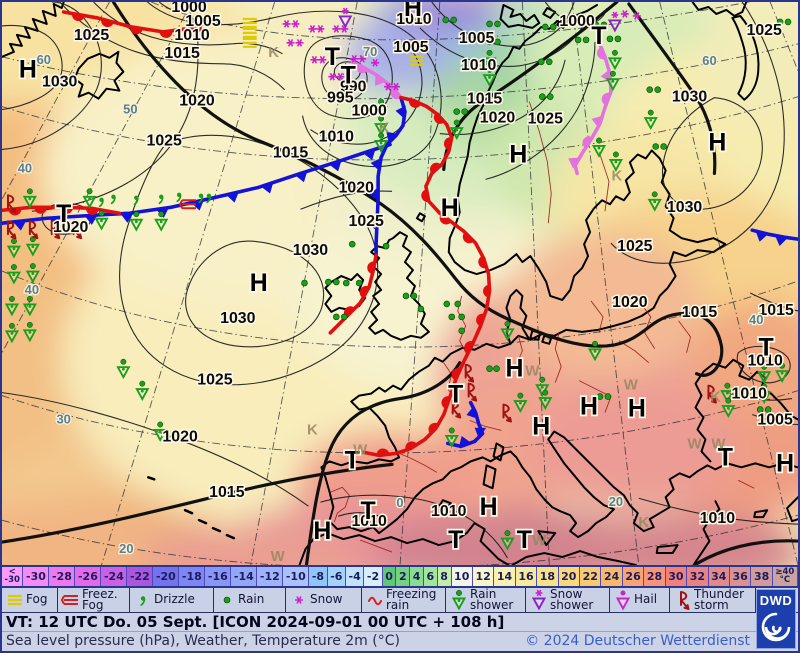 This screenshot has width=800, height=653. What do you see at coordinates (762, 576) in the screenshot?
I see `scale-cell: 38` at bounding box center [762, 576].